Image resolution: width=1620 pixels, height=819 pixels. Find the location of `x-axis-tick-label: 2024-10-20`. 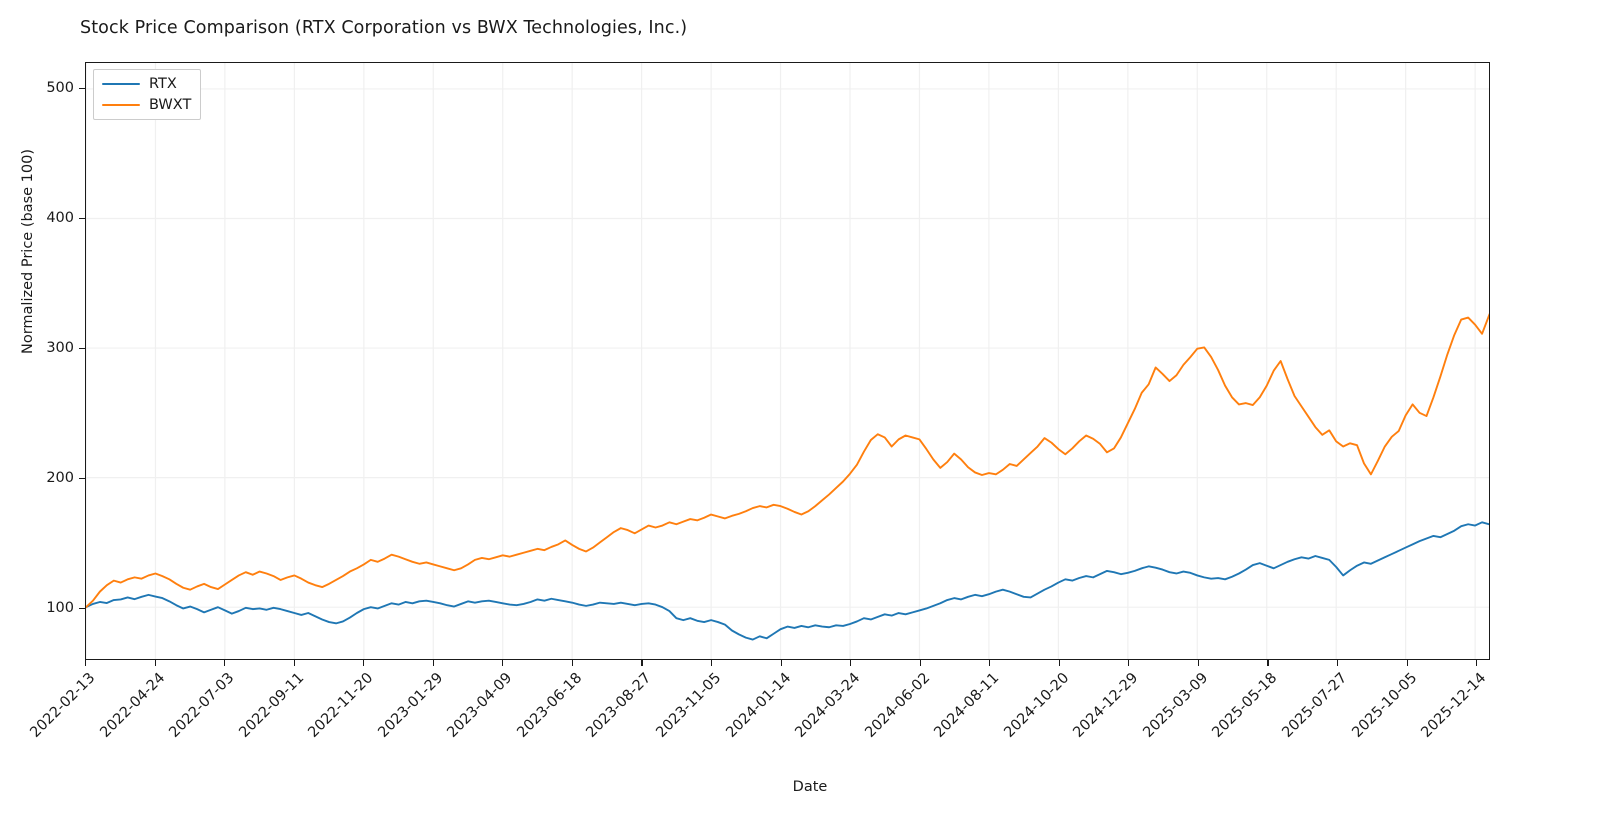

x-axis-tick-label: 2024-10-20 is located at coordinates (1037, 705).